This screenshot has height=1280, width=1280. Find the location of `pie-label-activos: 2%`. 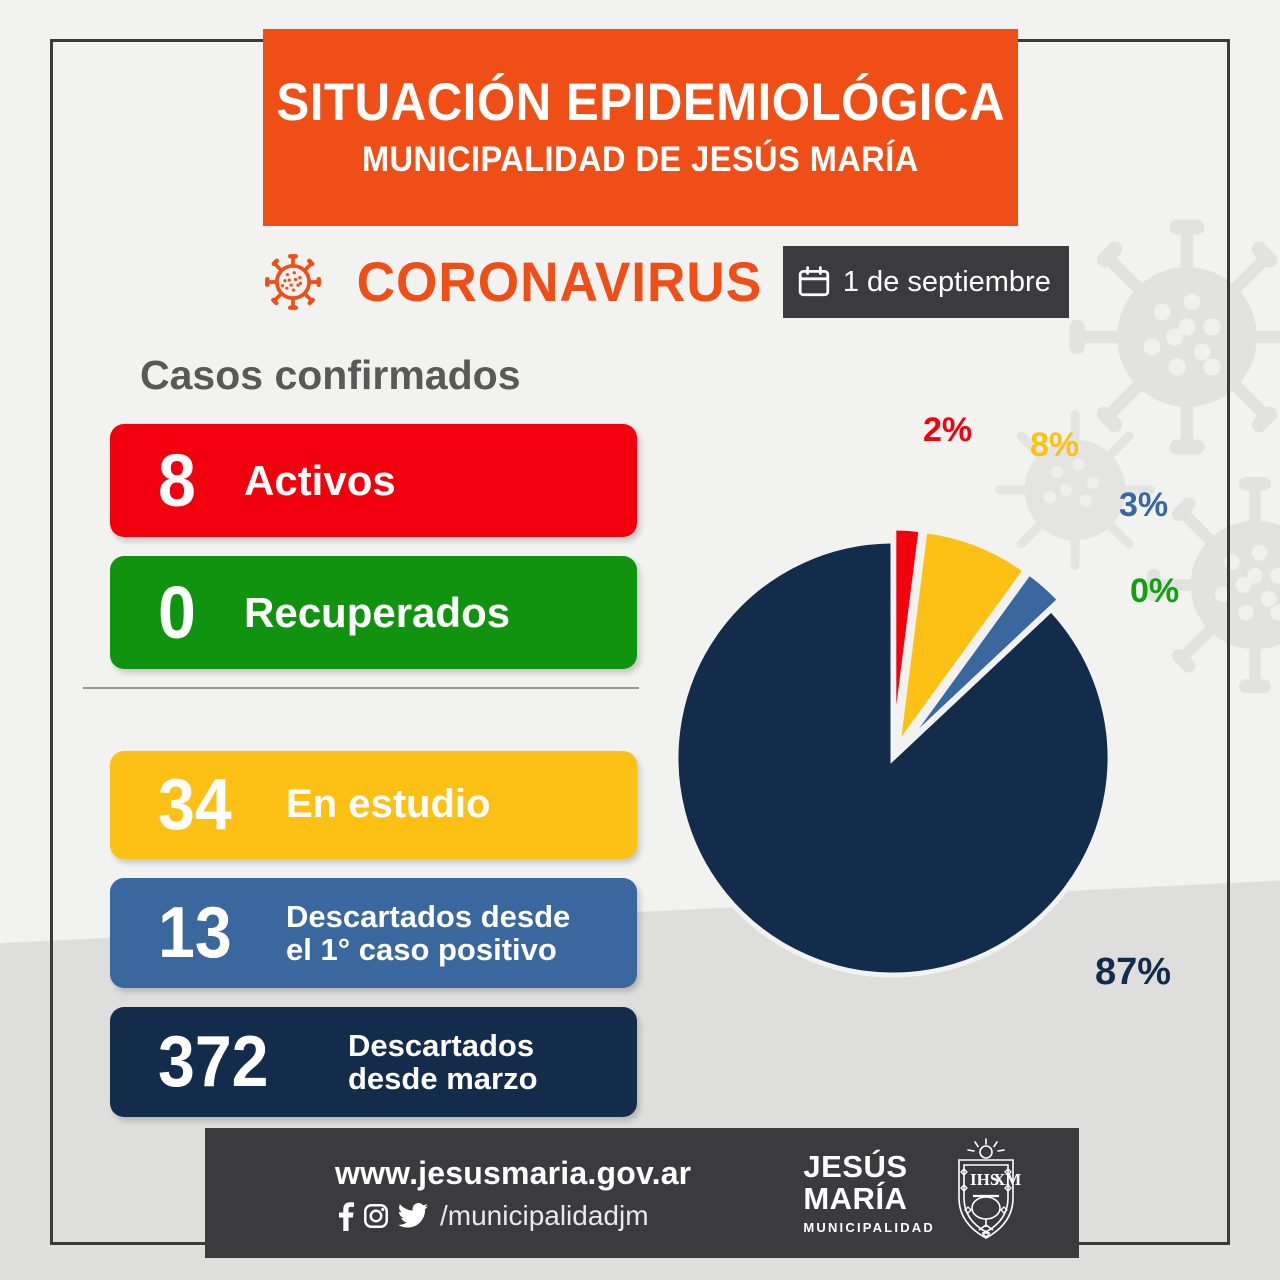

pie-label-activos: 2% is located at coordinates (948, 430).